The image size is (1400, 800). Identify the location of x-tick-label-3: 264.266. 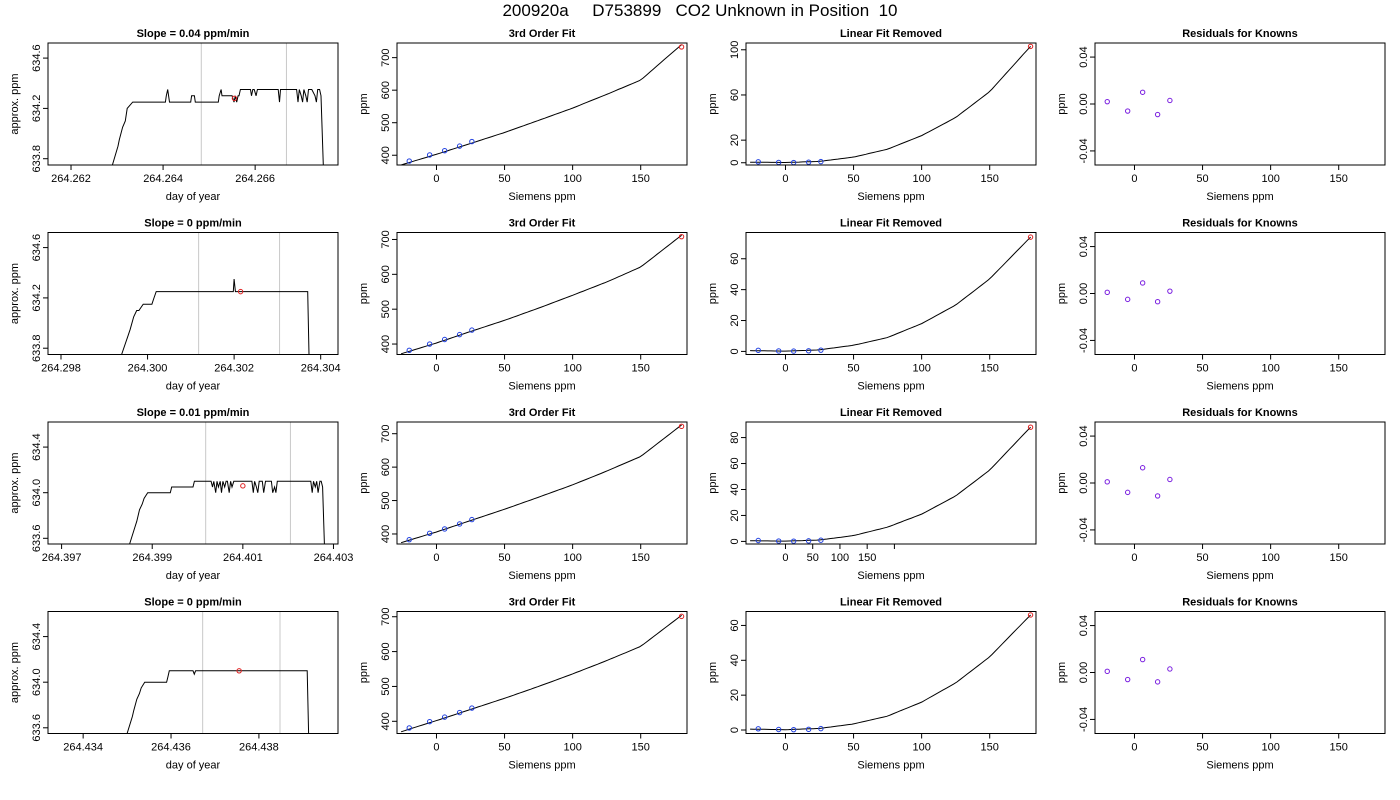
(255, 179).